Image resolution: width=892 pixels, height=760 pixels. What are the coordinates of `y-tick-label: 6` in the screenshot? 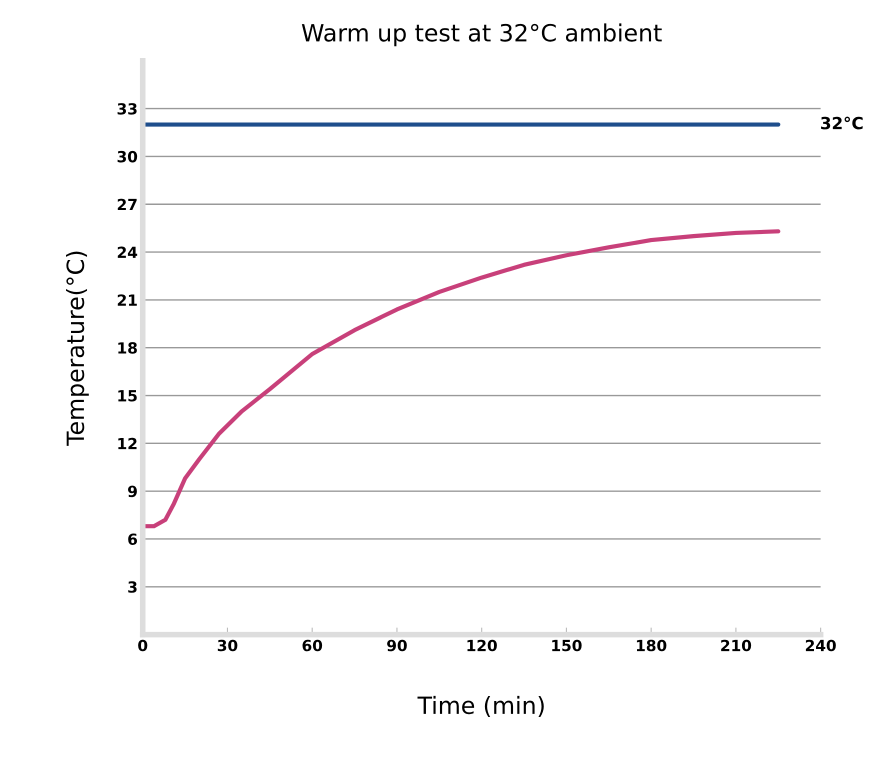 It's located at (133, 539).